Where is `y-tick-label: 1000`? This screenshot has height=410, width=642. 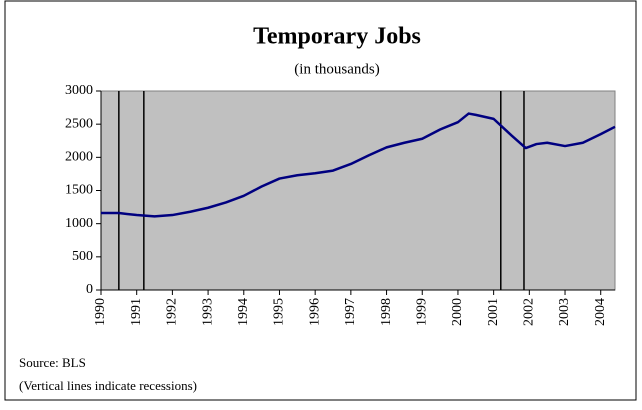
y-tick-label: 1000 is located at coordinates (79, 223).